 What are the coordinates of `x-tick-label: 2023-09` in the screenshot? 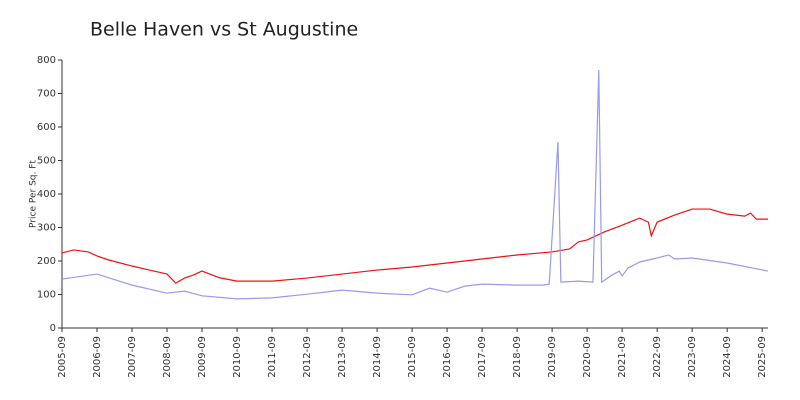 It's located at (692, 357).